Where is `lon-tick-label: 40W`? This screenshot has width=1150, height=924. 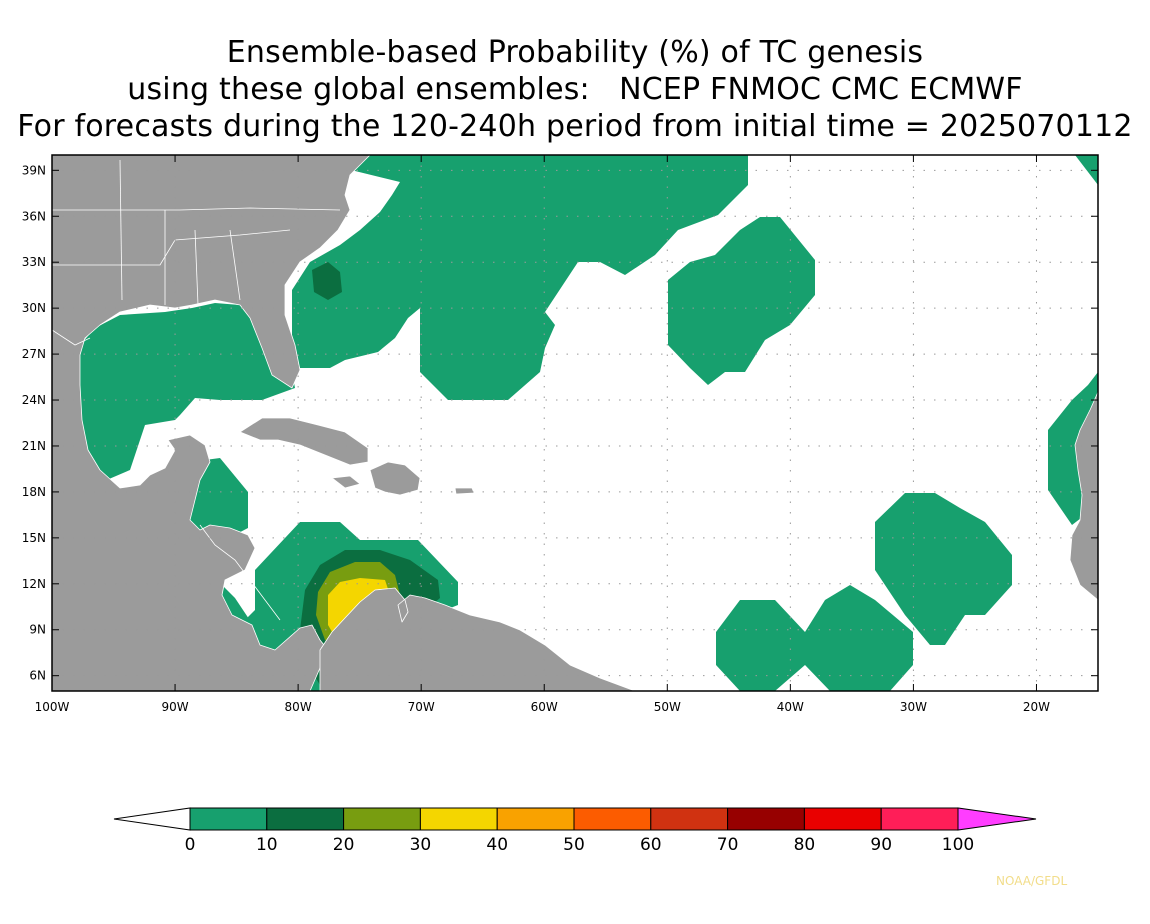 lon-tick-label: 40W is located at coordinates (790, 707).